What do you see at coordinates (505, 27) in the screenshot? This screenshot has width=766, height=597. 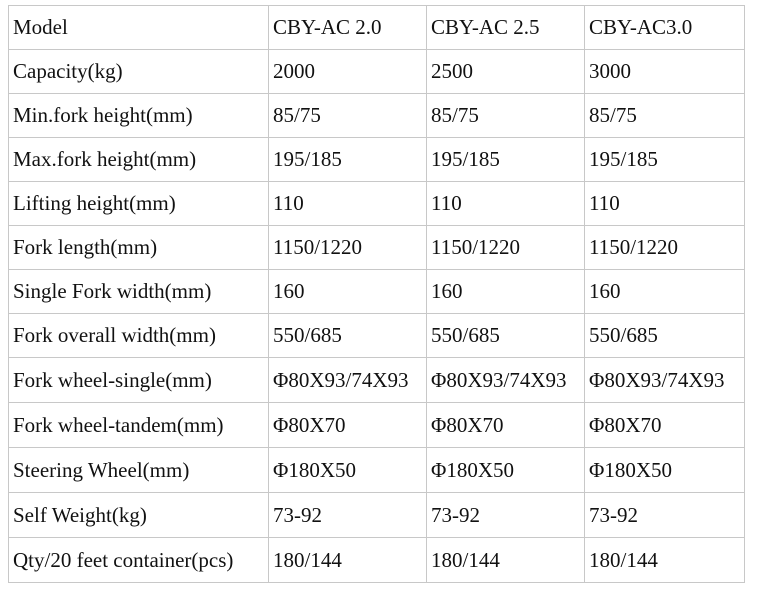 I see `cell: CBY-AC 2.5` at bounding box center [505, 27].